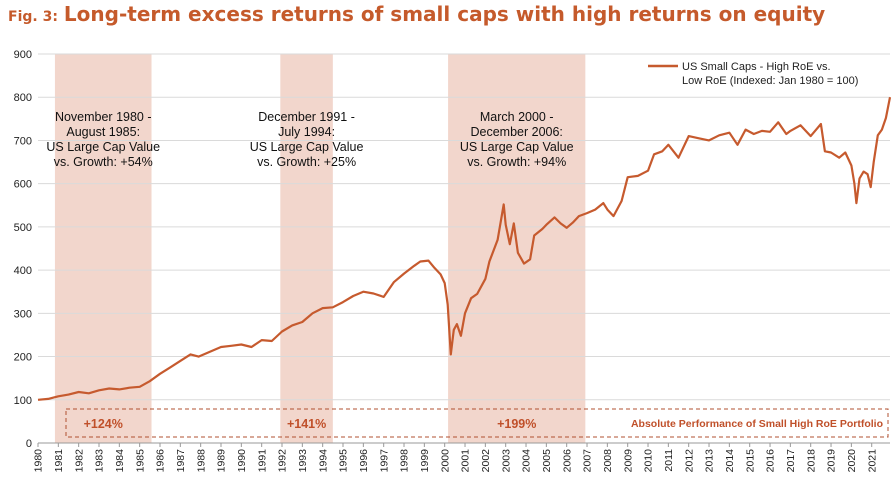  What do you see at coordinates (100, 461) in the screenshot?
I see `x-tick-label: 1983` at bounding box center [100, 461].